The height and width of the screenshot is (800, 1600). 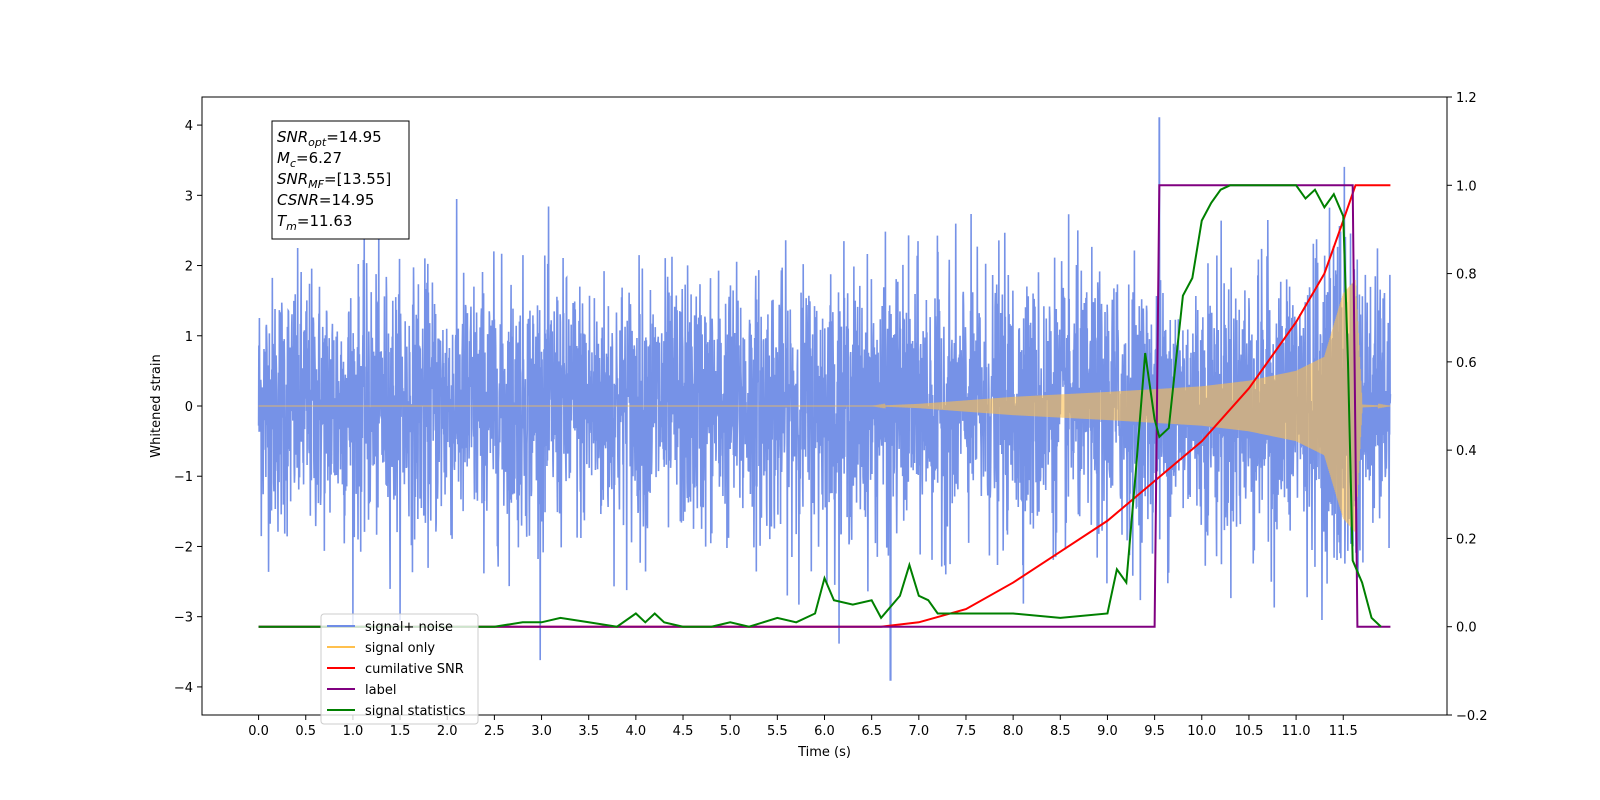 I want to click on x-tick-label: 1.5, so click(x=400, y=731).